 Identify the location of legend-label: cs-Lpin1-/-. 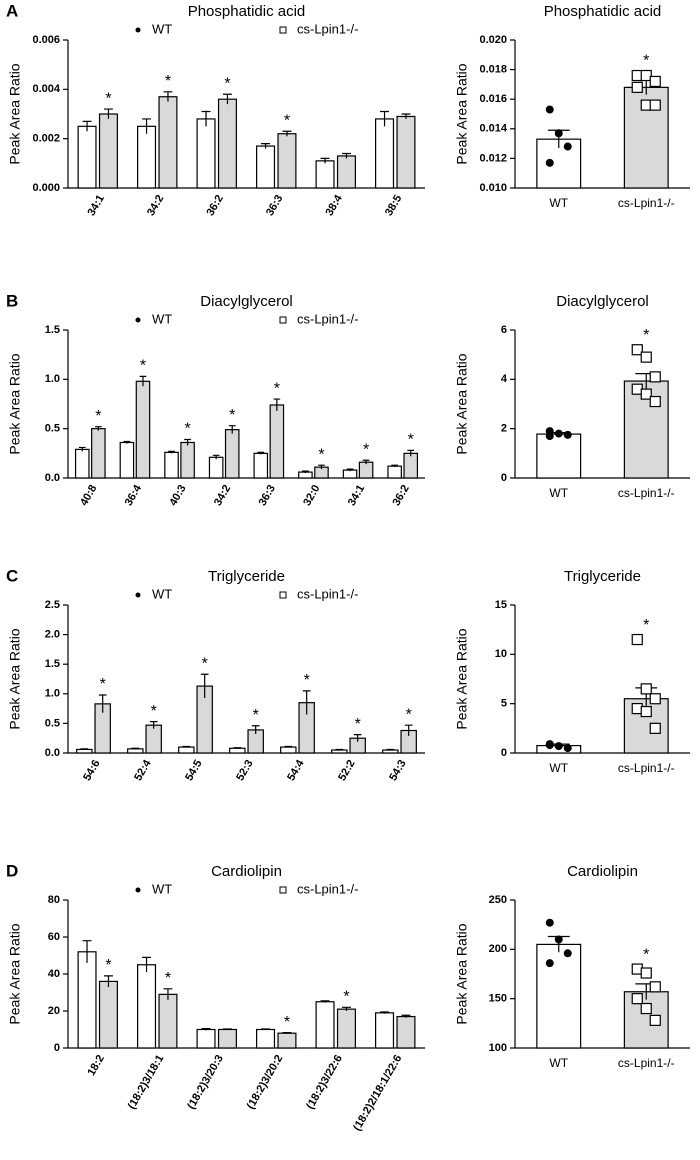
(327, 28).